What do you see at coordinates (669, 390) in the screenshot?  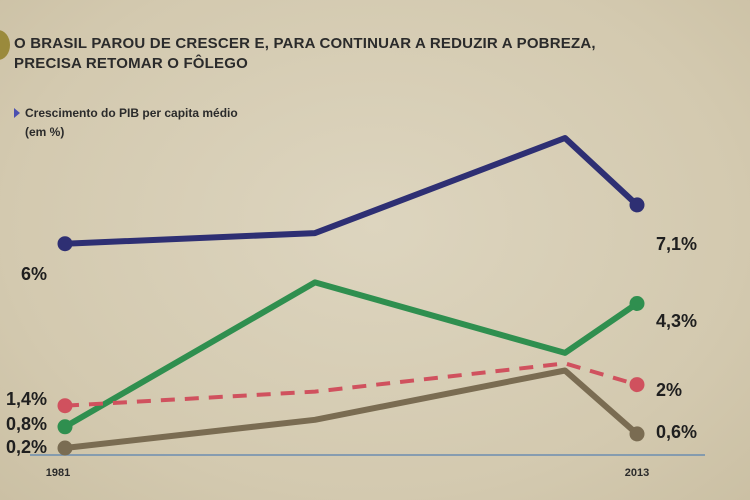 I see `series-3-end-label: 2%` at bounding box center [669, 390].